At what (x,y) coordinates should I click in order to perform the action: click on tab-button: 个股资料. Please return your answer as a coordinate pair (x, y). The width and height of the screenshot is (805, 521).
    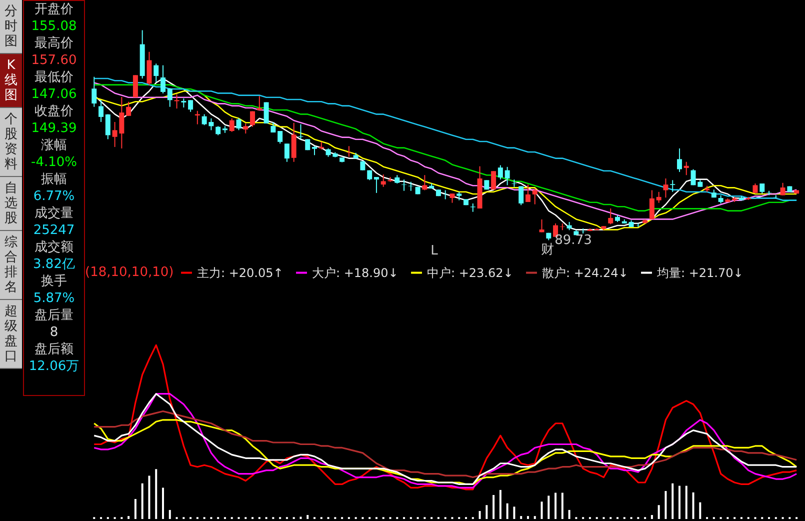
    Looking at the image, I should click on (11, 142).